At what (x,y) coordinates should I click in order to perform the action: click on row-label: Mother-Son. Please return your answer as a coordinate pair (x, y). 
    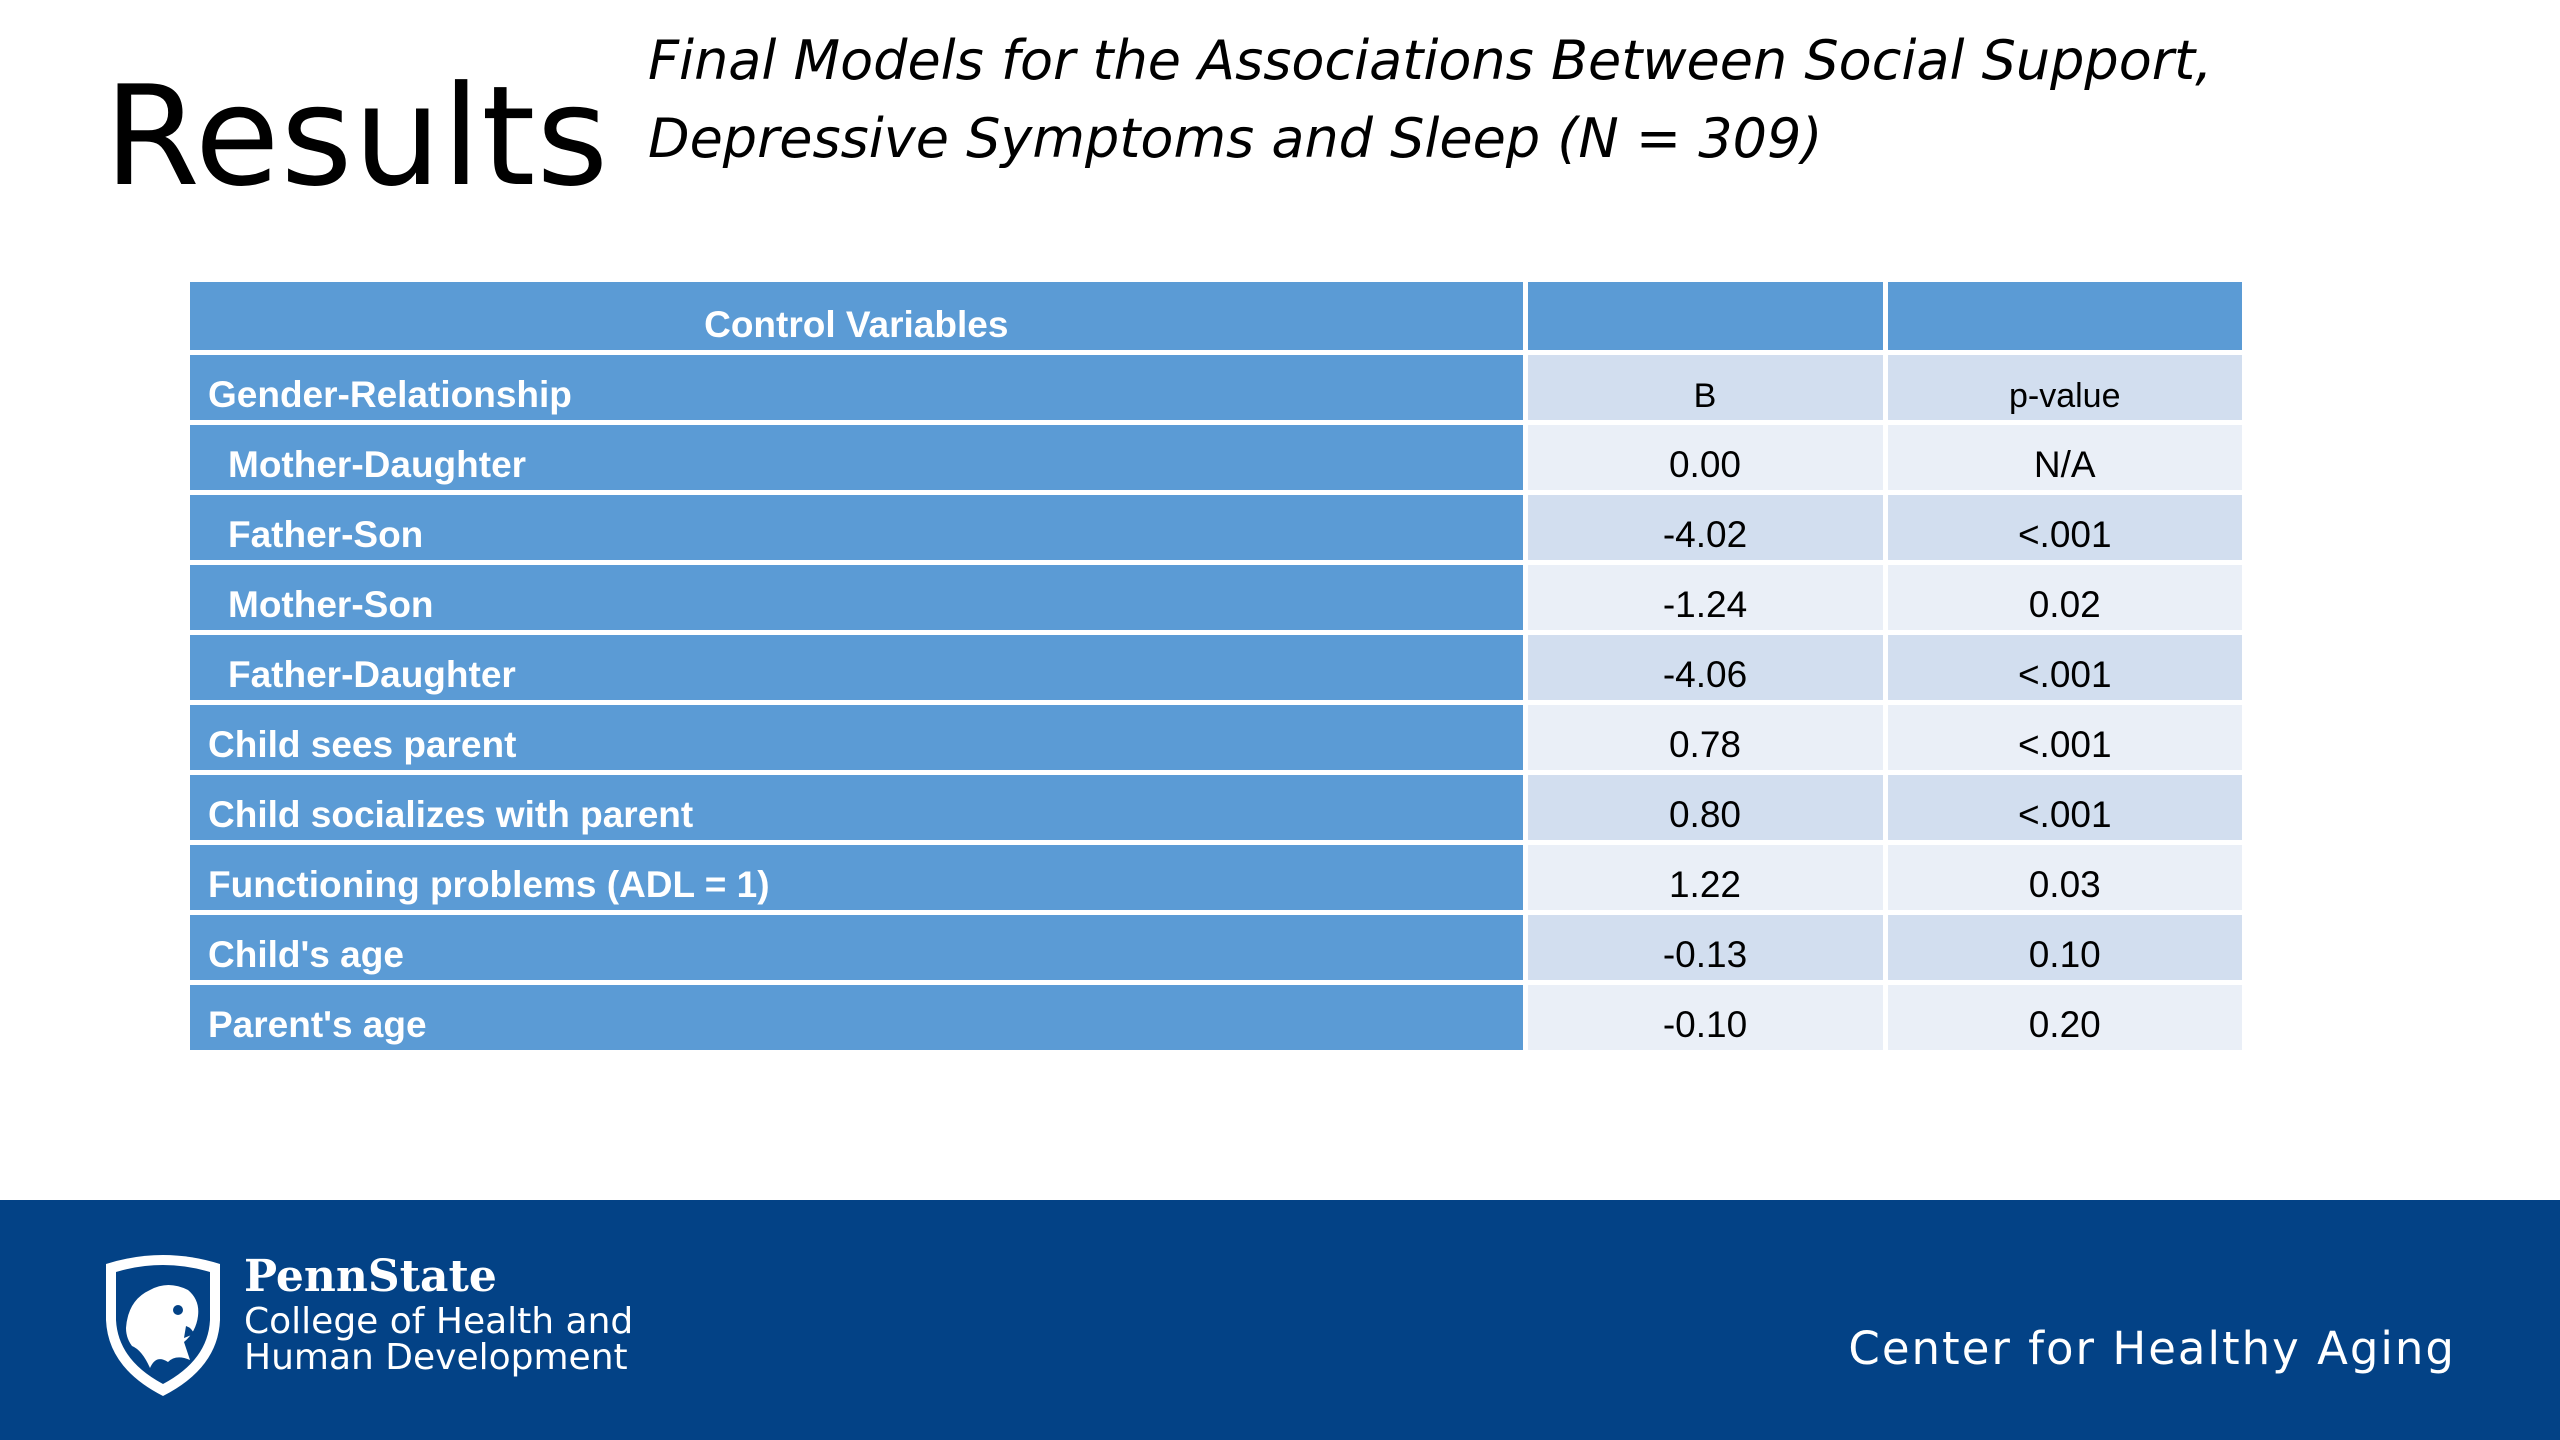
    Looking at the image, I should click on (859, 598).